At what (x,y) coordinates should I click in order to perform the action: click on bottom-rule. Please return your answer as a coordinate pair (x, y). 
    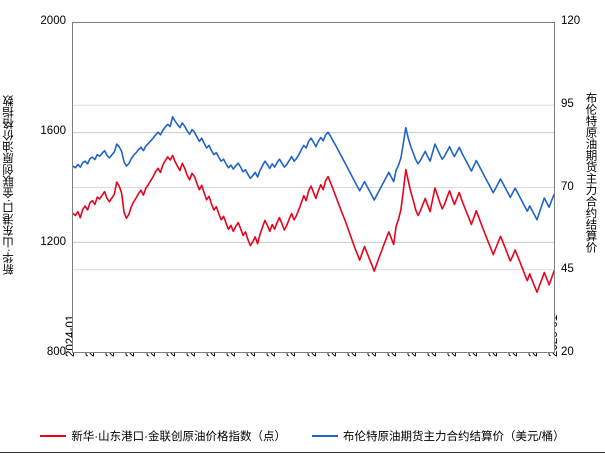
    Looking at the image, I should click on (302, 452).